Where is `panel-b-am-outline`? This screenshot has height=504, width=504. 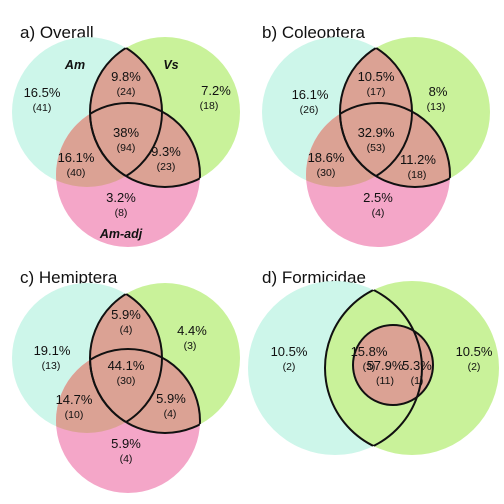 panel-b-am-outline is located at coordinates (375, 112).